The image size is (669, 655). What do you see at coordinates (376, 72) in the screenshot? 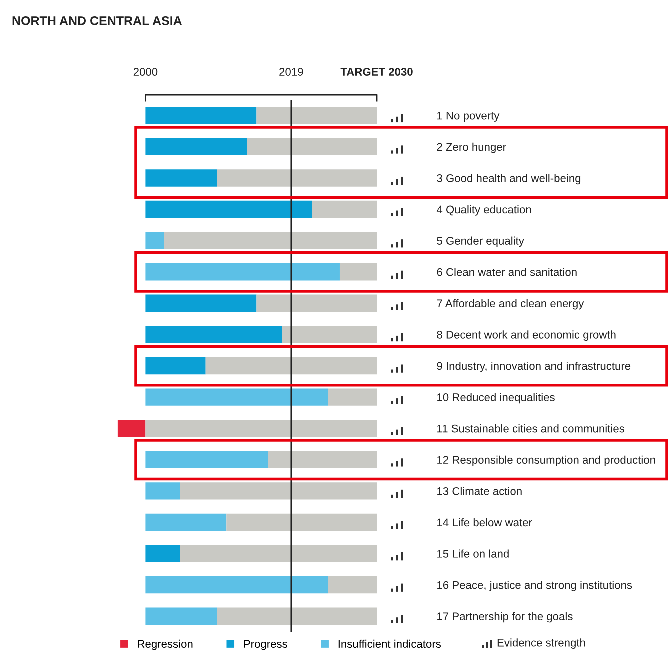
I see `text: TARGET 2030` at bounding box center [376, 72].